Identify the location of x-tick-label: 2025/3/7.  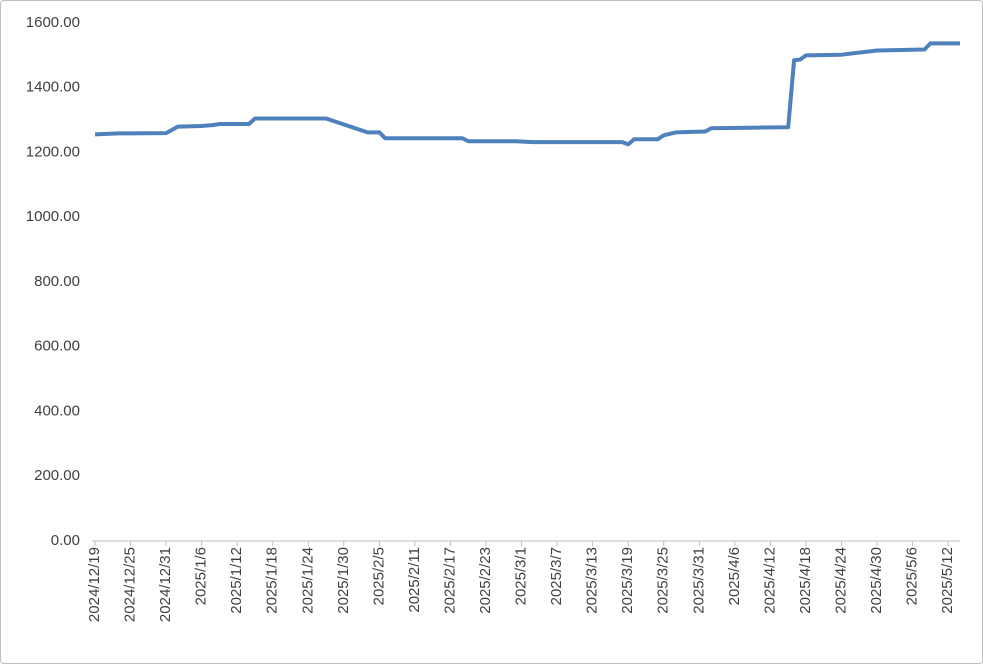
(556, 576).